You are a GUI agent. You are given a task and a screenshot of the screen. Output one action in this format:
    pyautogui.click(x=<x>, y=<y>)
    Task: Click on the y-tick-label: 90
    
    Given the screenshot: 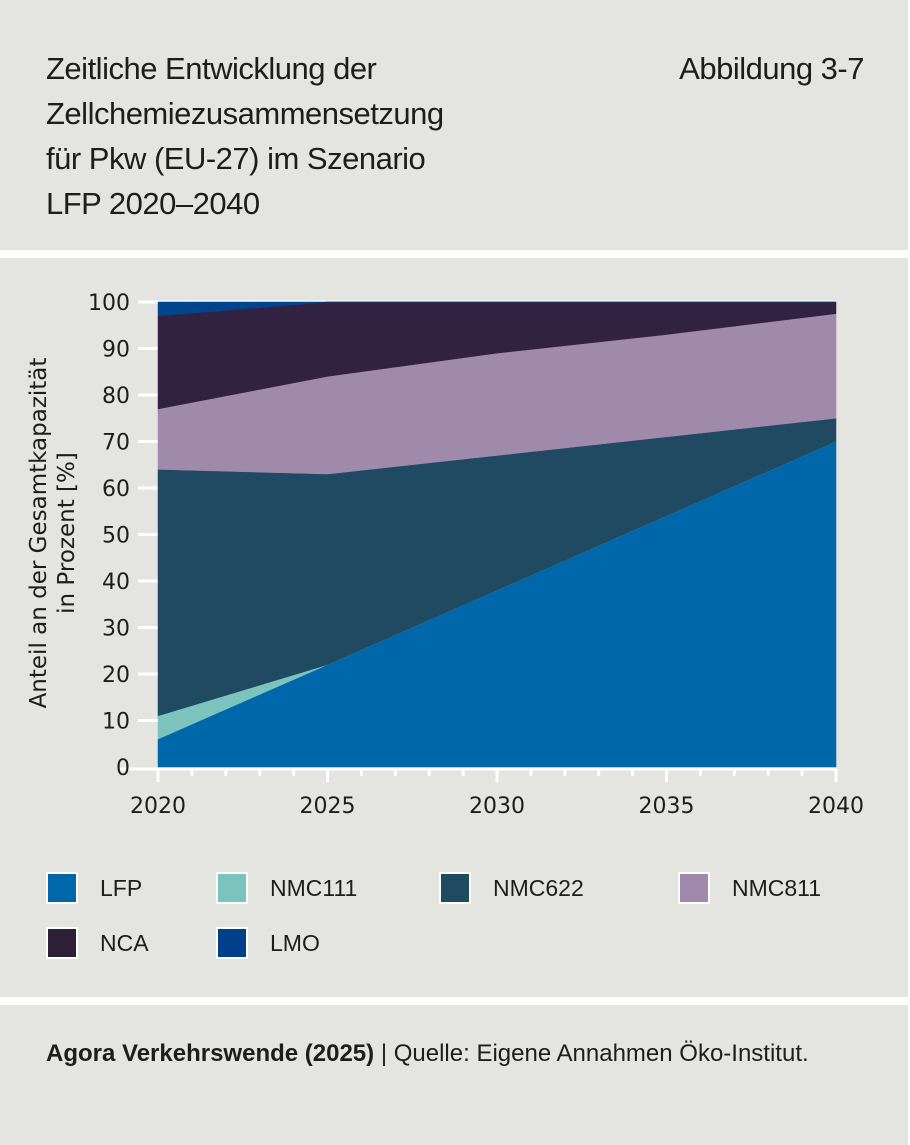 What is the action you would take?
    pyautogui.click(x=116, y=350)
    